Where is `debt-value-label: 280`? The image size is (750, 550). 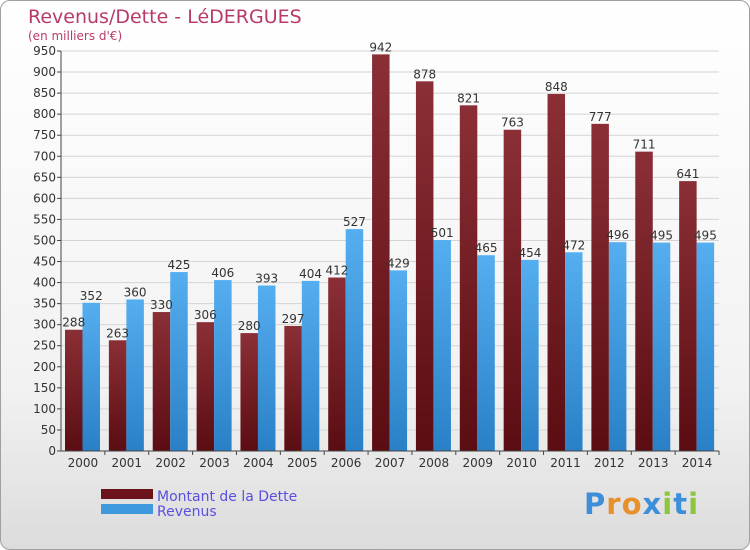
debt-value-label: 280 is located at coordinates (249, 326).